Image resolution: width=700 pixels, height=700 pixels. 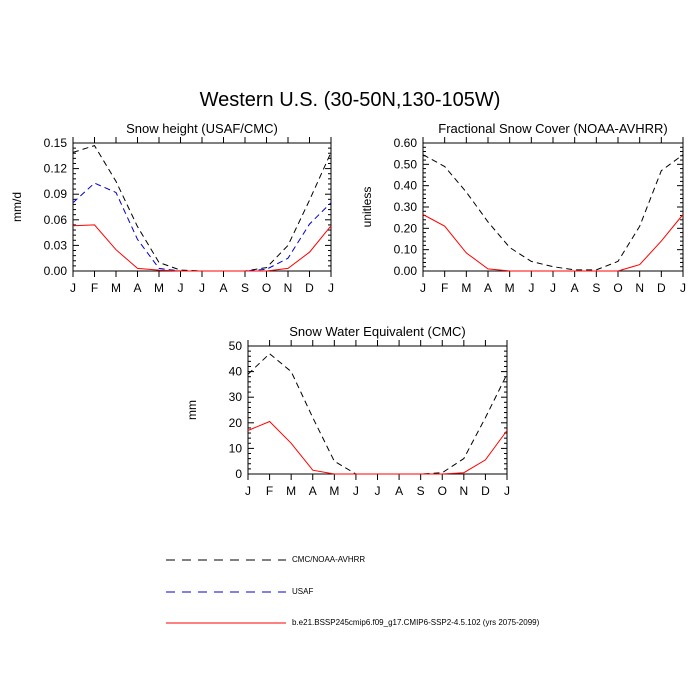 I want to click on y-tick-label: 0, so click(x=238, y=474).